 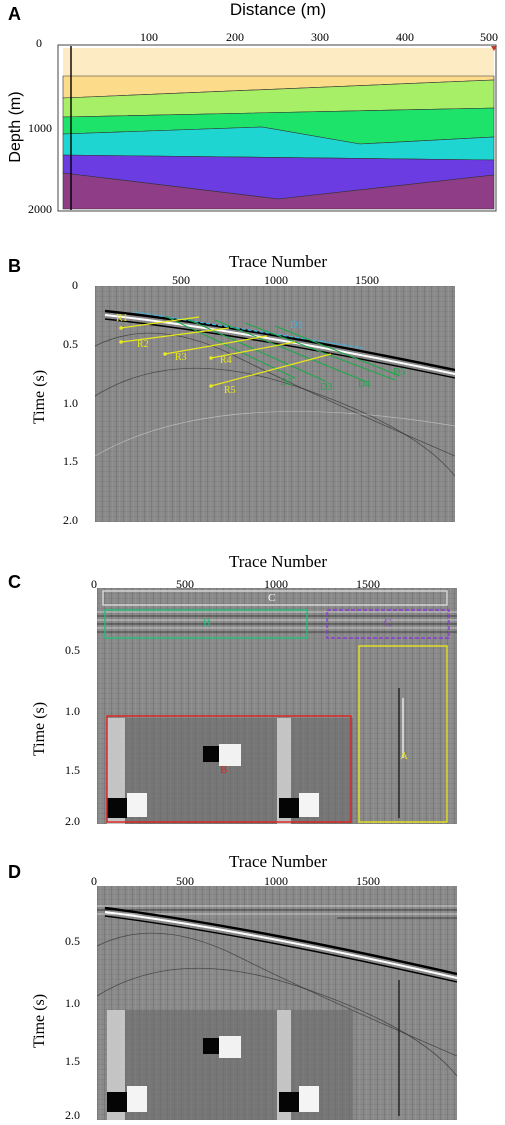 What do you see at coordinates (399, 372) in the screenshot?
I see `label-d5: D5` at bounding box center [399, 372].